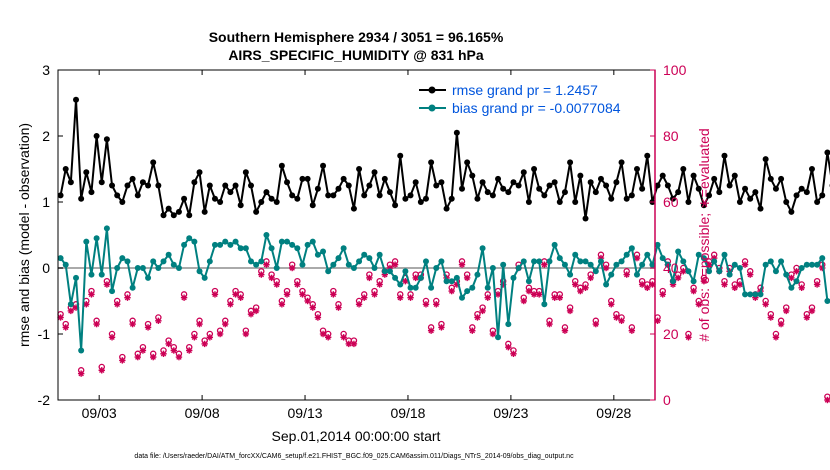 The image size is (830, 470). Describe the element at coordinates (536, 108) in the screenshot. I see `legend-bias-label: bias grand pr = -0.0077084` at that location.